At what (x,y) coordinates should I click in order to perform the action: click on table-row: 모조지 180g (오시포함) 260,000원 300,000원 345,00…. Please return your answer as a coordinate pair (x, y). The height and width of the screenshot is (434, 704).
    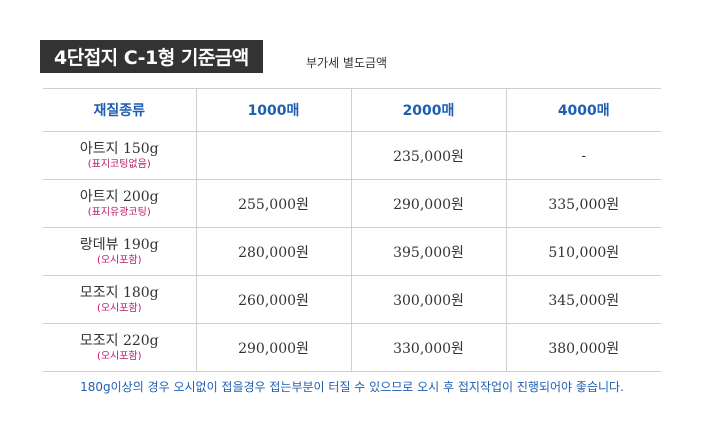
    Looking at the image, I should click on (352, 299).